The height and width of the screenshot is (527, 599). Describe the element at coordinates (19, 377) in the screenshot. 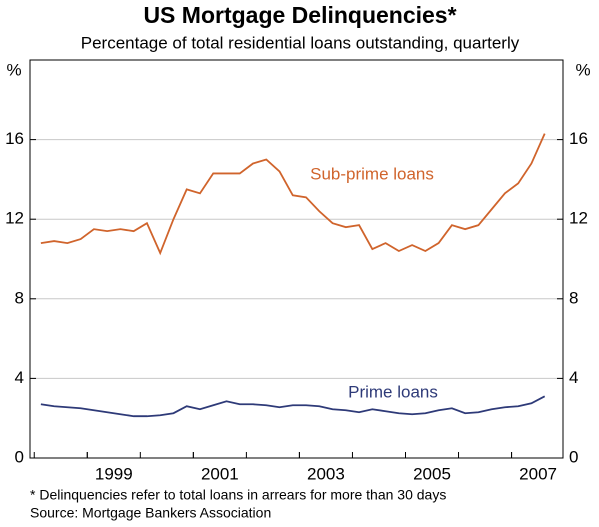

I see `y-tick-label: 4` at that location.